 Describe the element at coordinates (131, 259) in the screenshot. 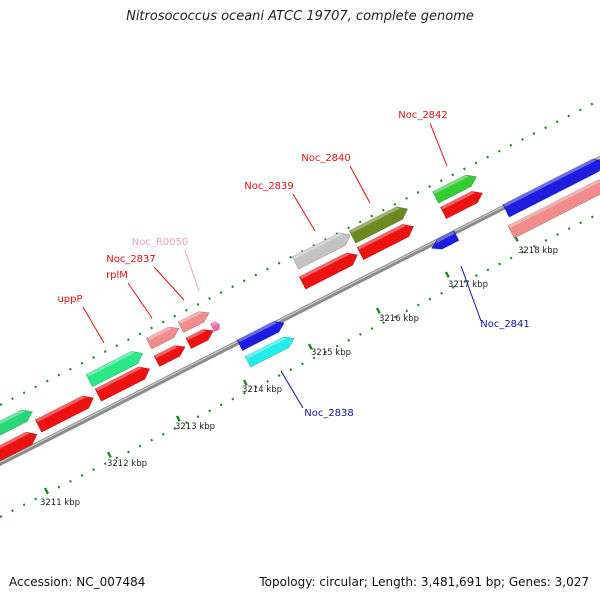

I see `gene-label: Noc_2837` at that location.